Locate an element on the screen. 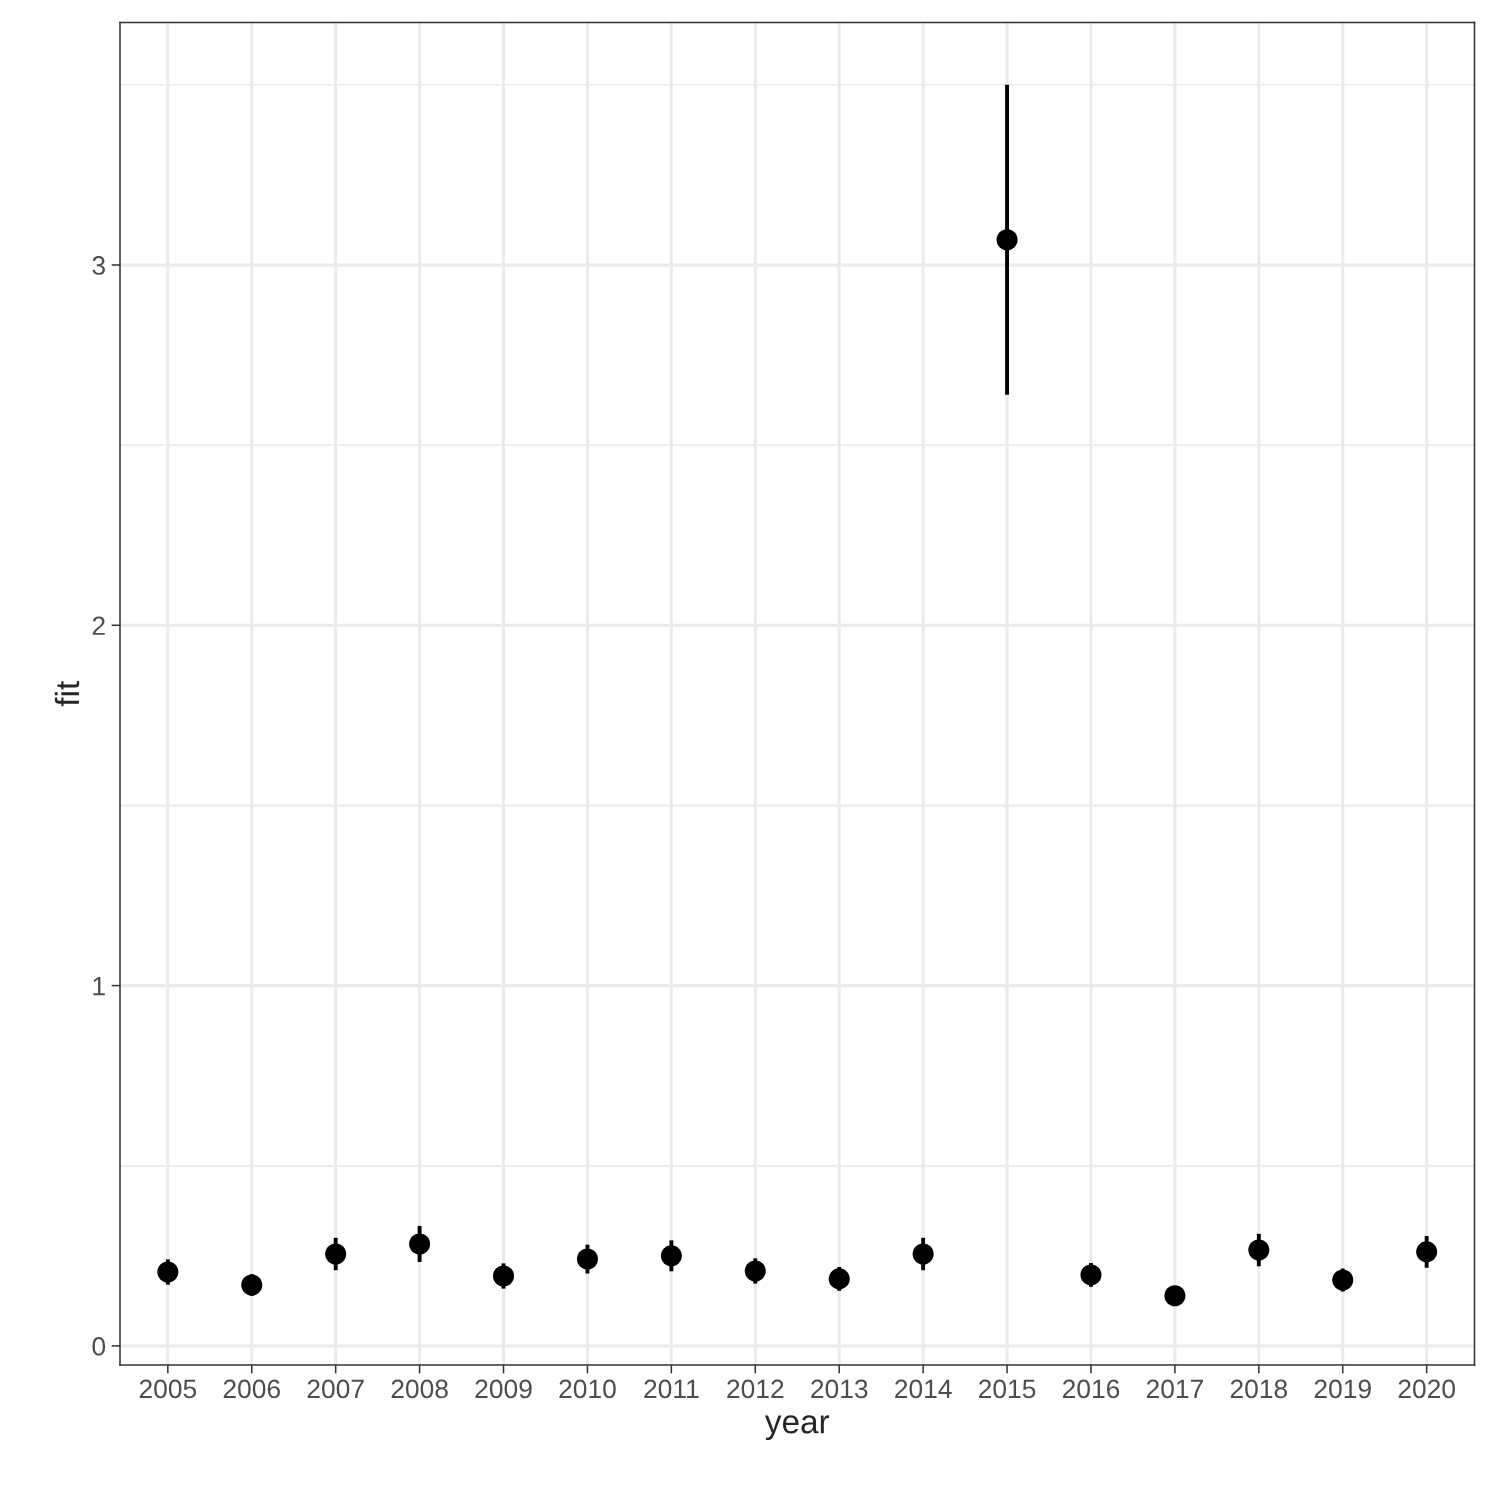  x-tick-label: 2009 is located at coordinates (503, 1389).